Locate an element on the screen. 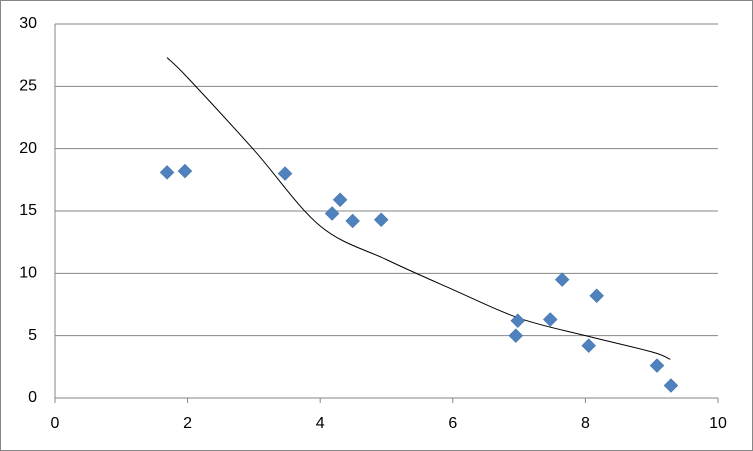 The height and width of the screenshot is (451, 753). y-tick-label: 15 is located at coordinates (28, 210).